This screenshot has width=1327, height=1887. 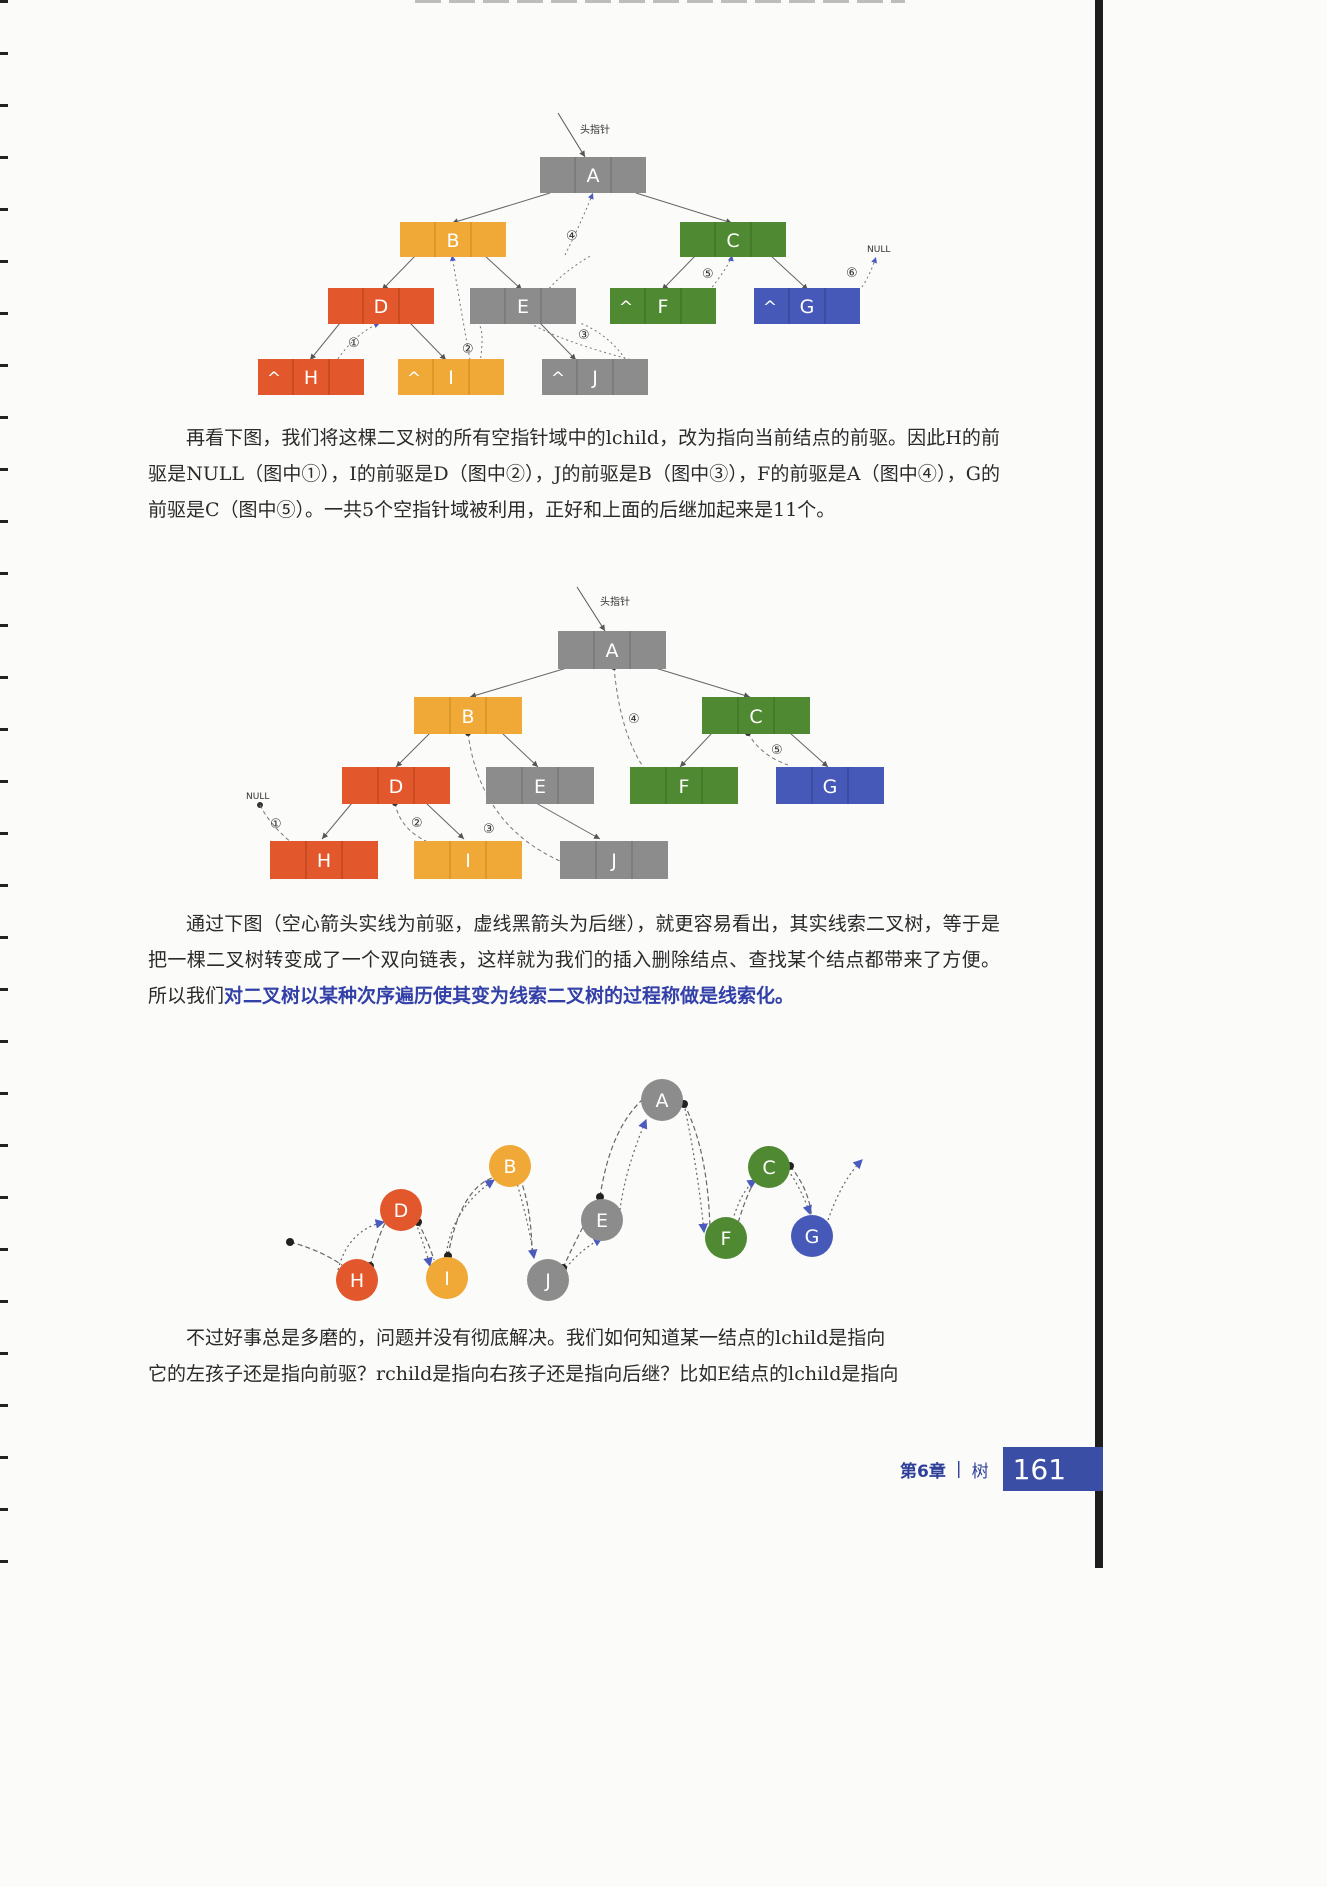 What do you see at coordinates (509, 996) in the screenshot?
I see `threading-definition-highlight: 对二叉树以某种次序遍历使其变为线索二叉树的过程称做是线索化。` at bounding box center [509, 996].